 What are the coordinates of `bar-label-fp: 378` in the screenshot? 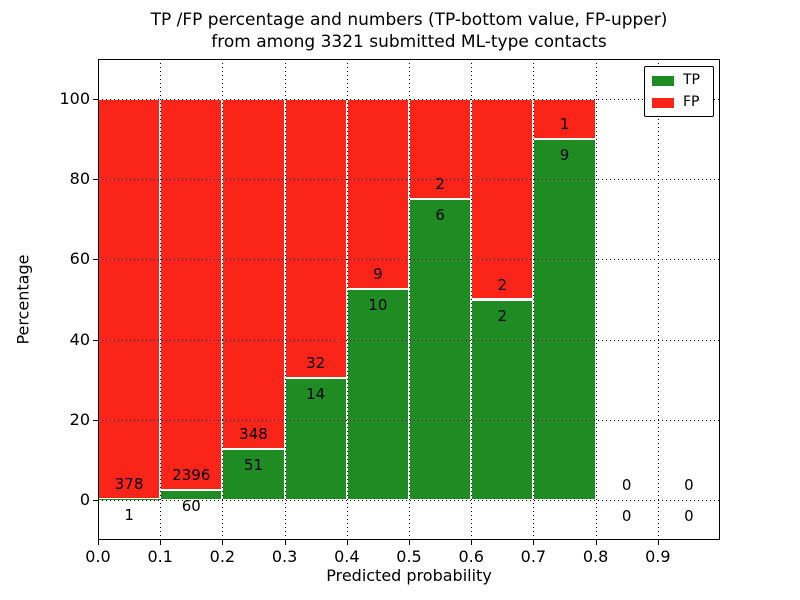 It's located at (129, 483).